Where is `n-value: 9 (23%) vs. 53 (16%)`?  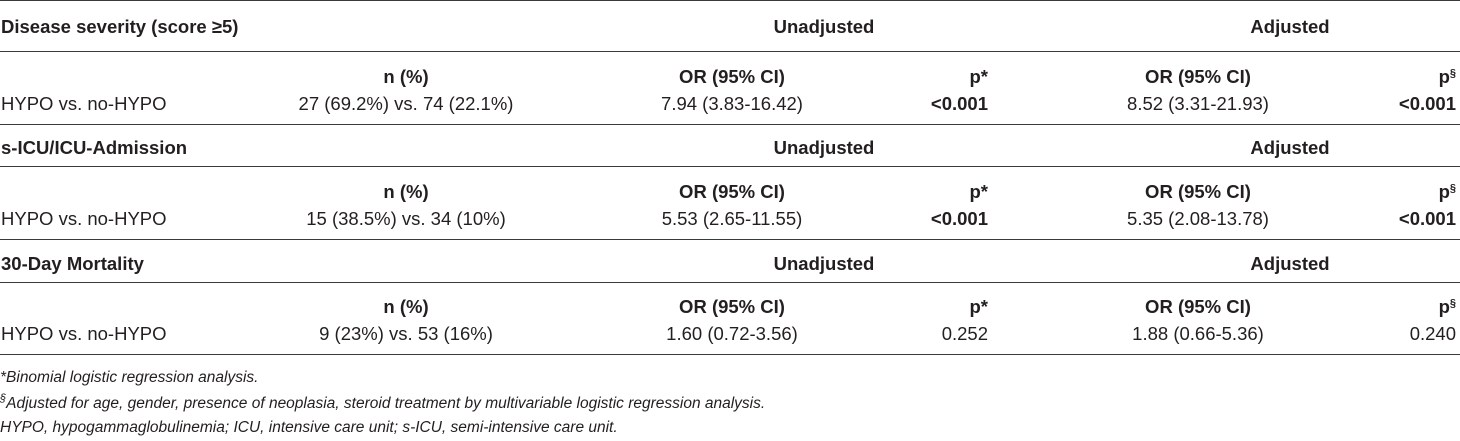
n-value: 9 (23%) vs. 53 (16%) is located at coordinates (406, 333).